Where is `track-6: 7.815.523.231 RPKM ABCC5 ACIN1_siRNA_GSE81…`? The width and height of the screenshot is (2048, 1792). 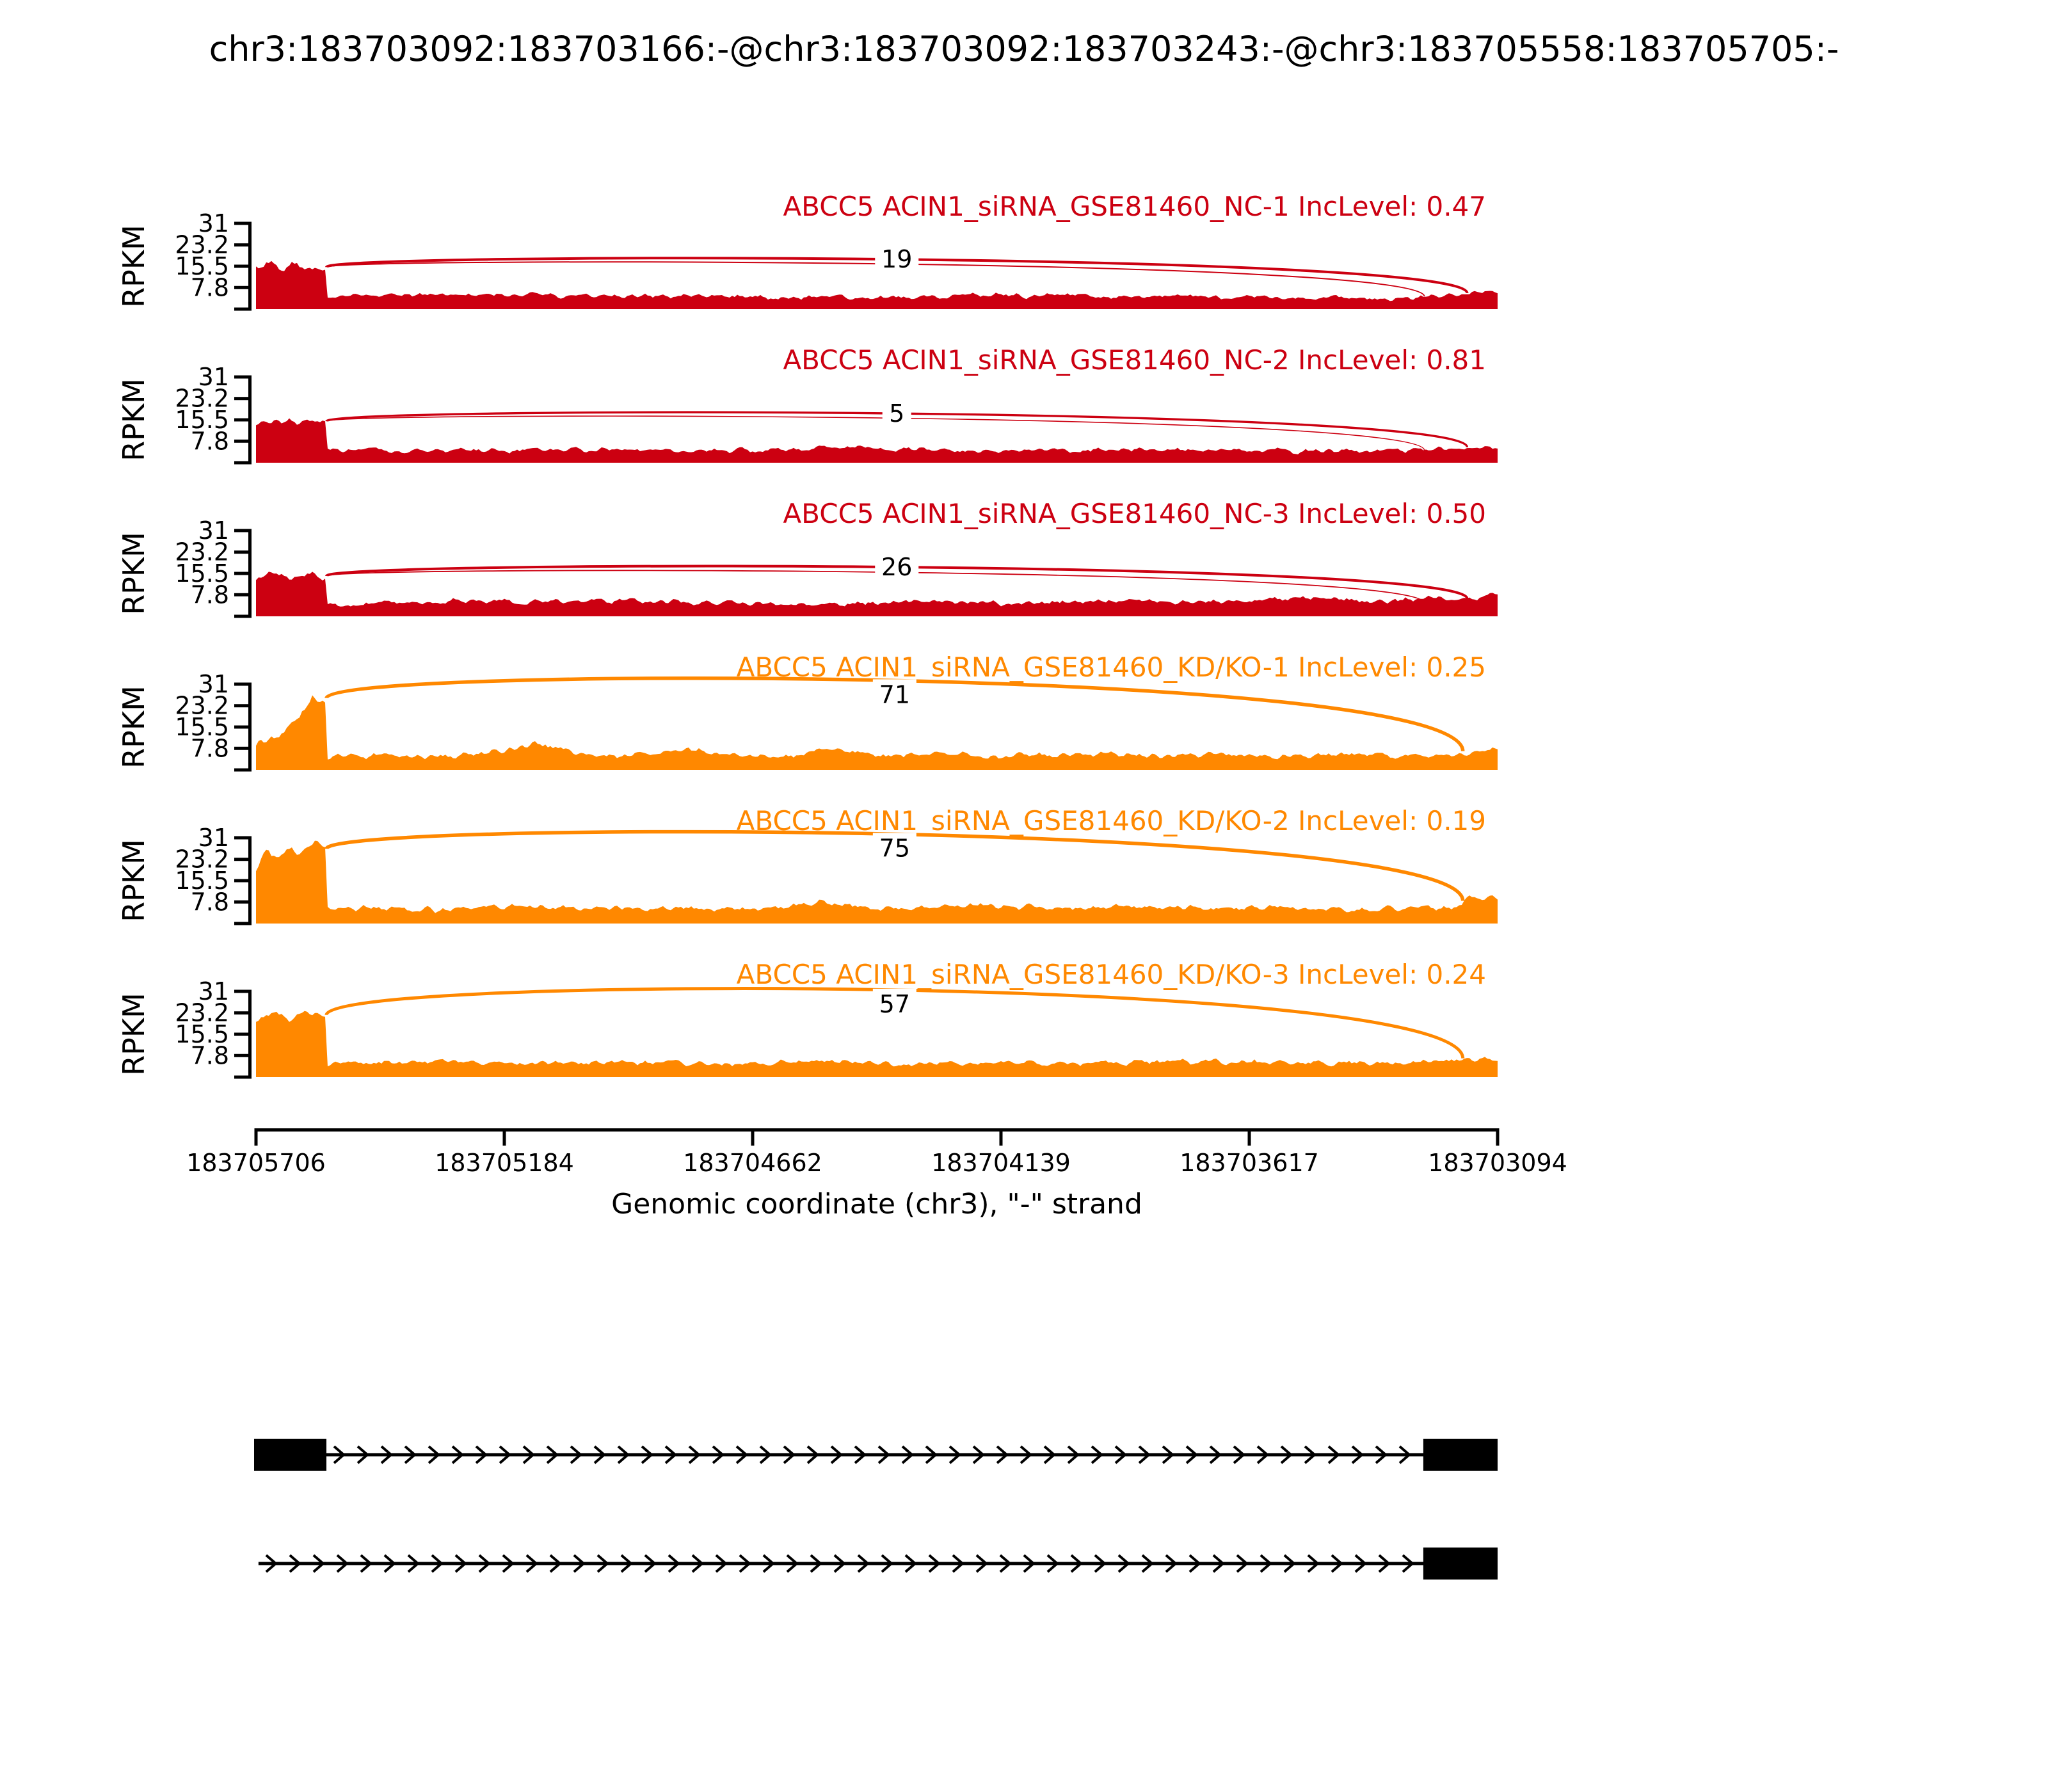
track-6: 7.815.523.231 RPKM ABCC5 ACIN1_siRNA_GSE81… is located at coordinates (807, 1019).